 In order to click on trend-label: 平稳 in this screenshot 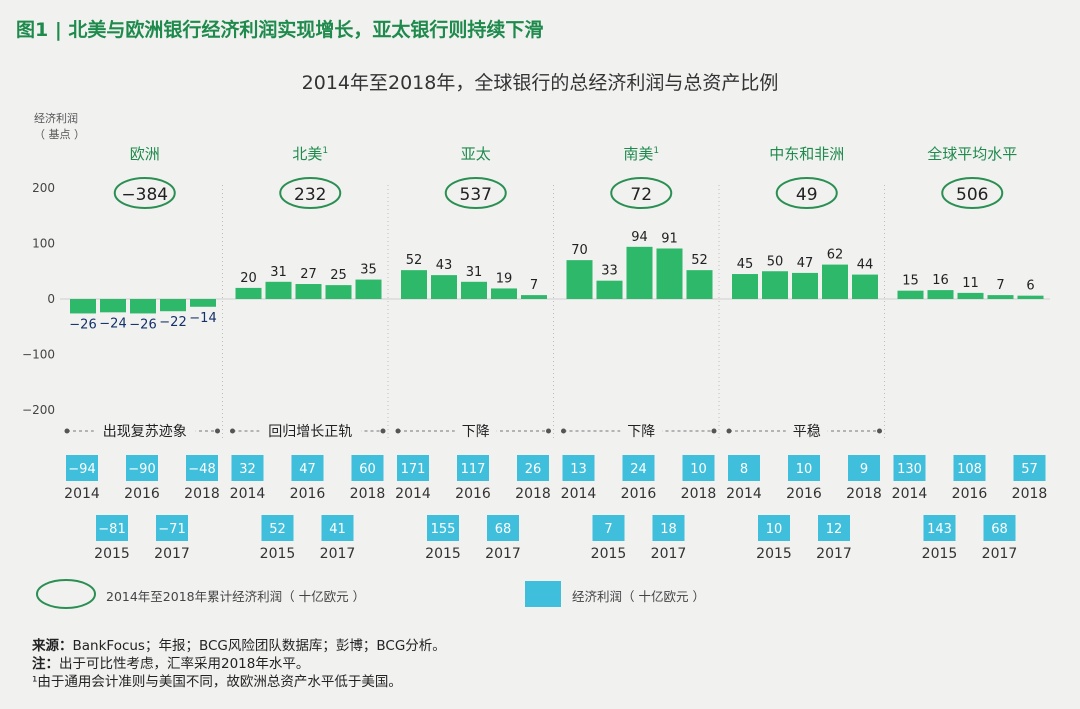, I will do `click(807, 432)`.